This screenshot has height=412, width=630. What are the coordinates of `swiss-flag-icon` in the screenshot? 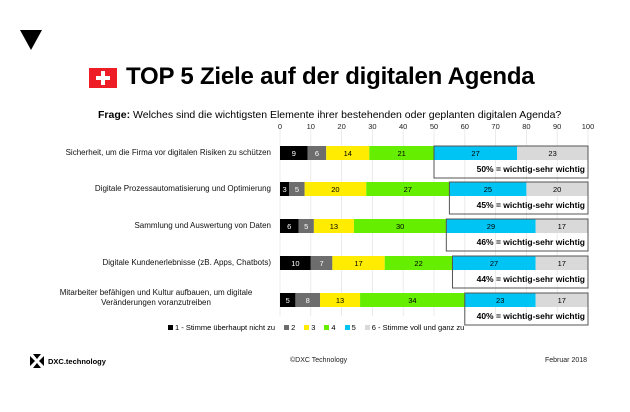 It's located at (103, 78).